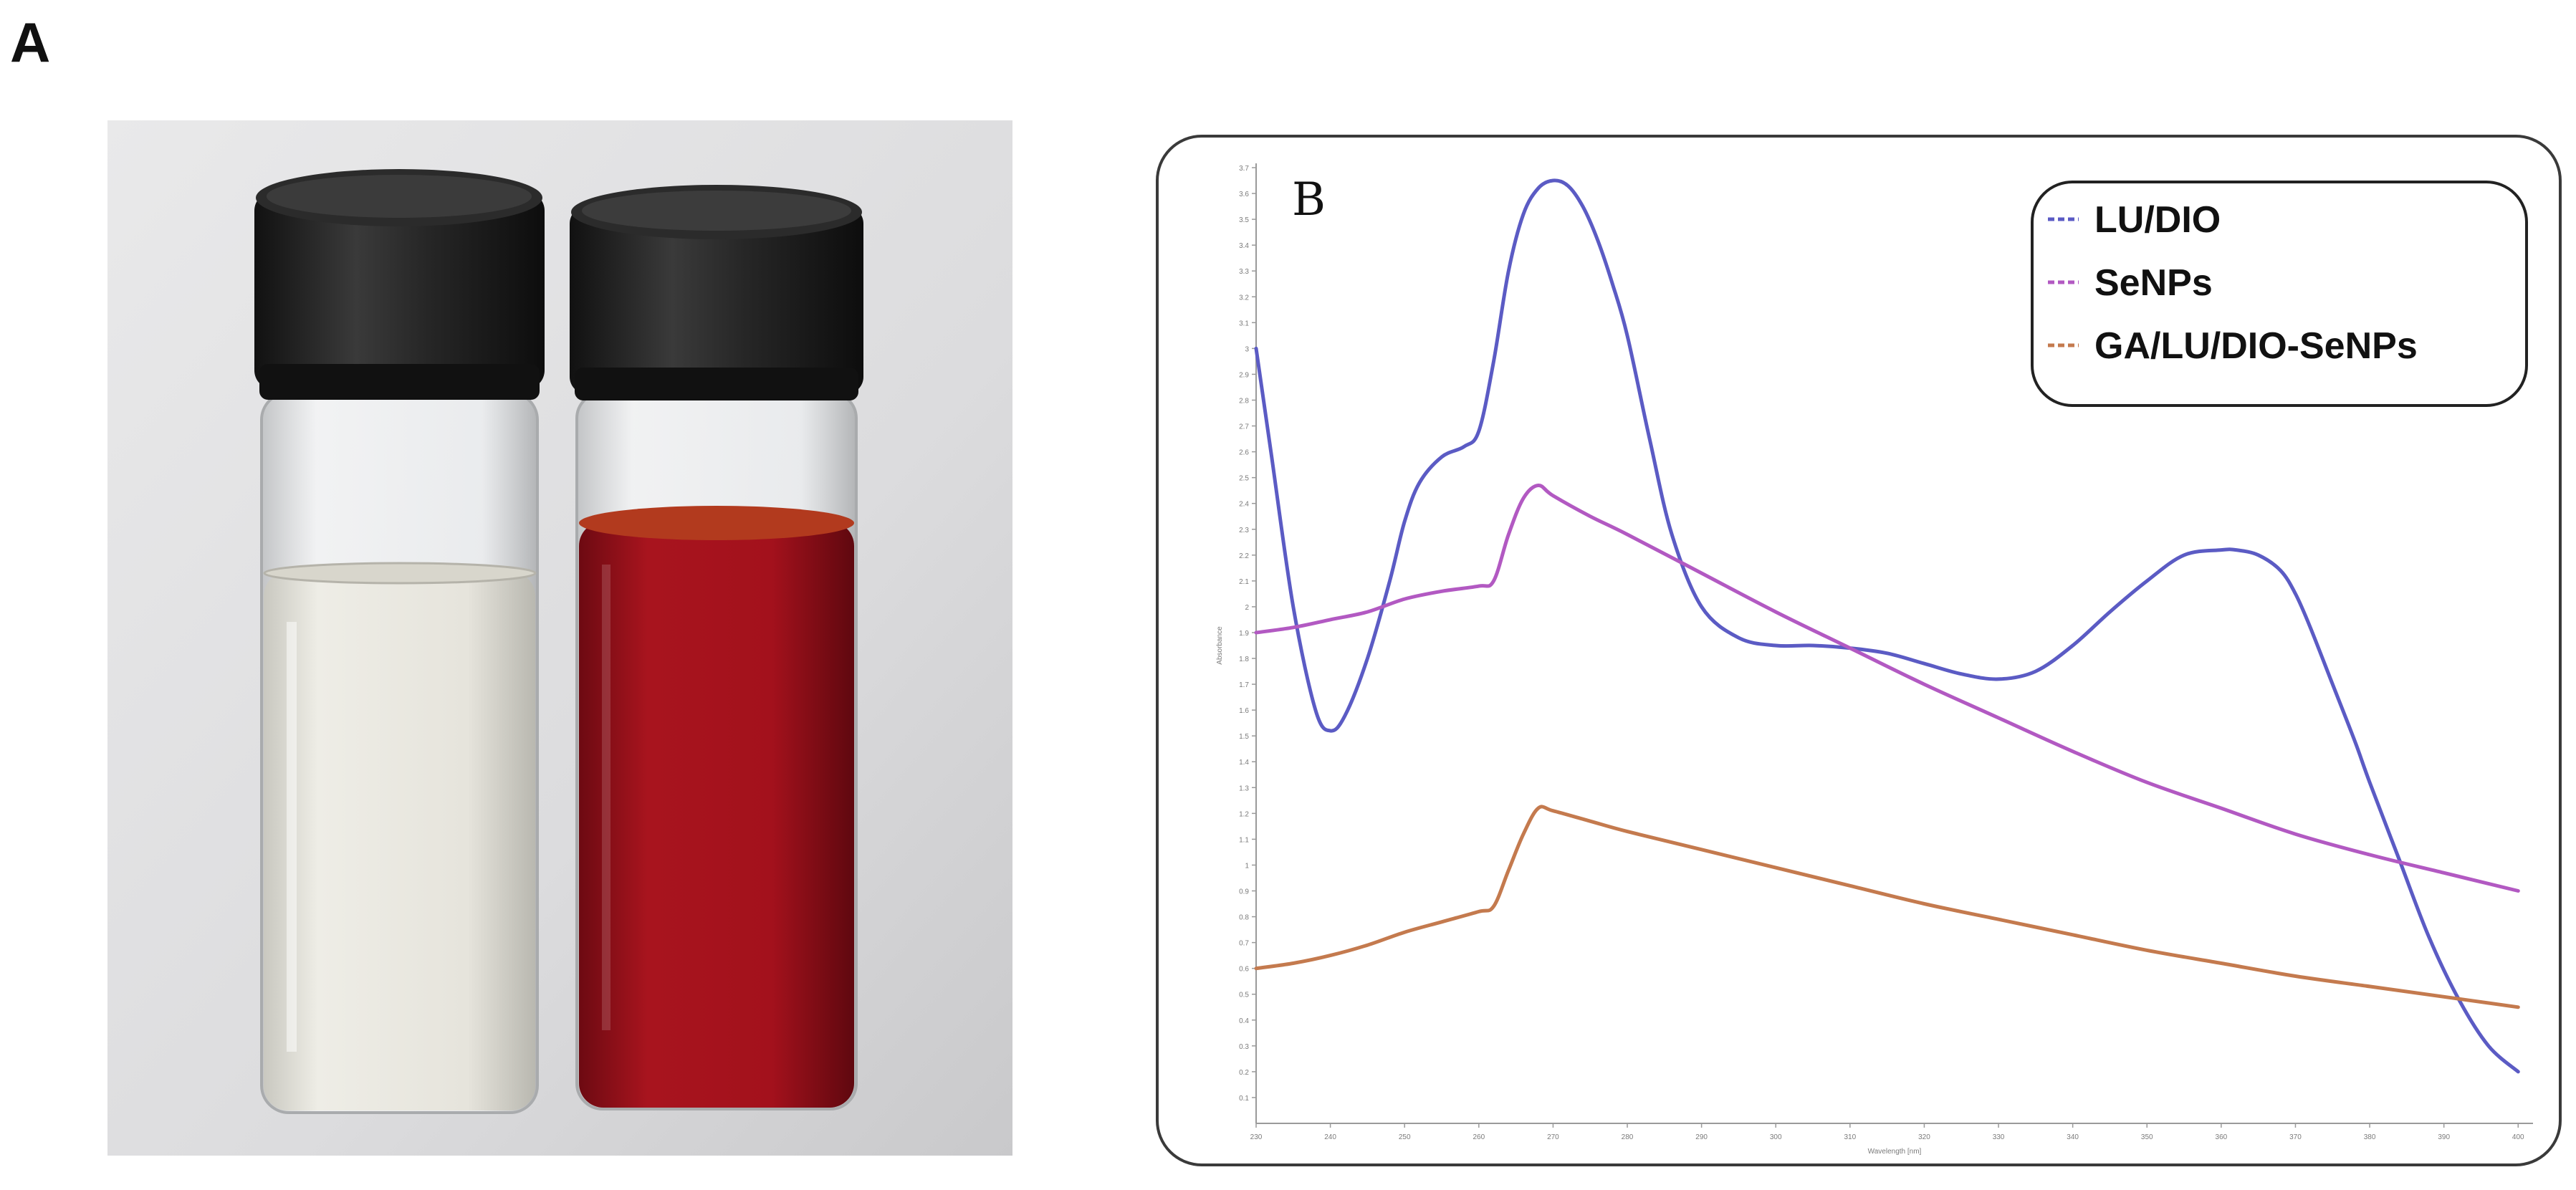 This screenshot has width=2576, height=1190. I want to click on x-tick-label: 390, so click(2444, 1137).